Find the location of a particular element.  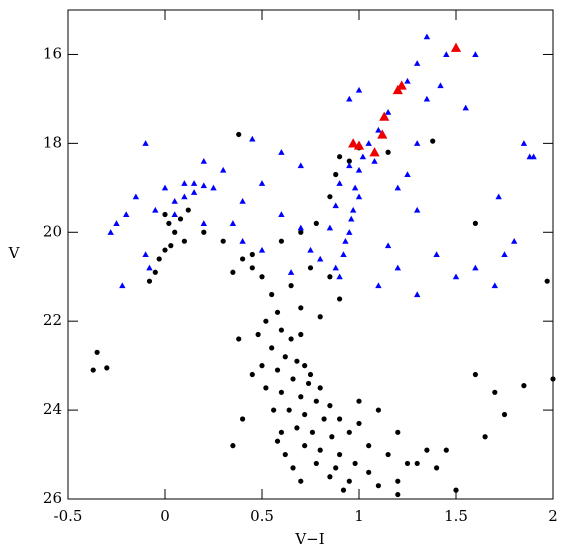

y-tick-label: 22 is located at coordinates (52, 320).